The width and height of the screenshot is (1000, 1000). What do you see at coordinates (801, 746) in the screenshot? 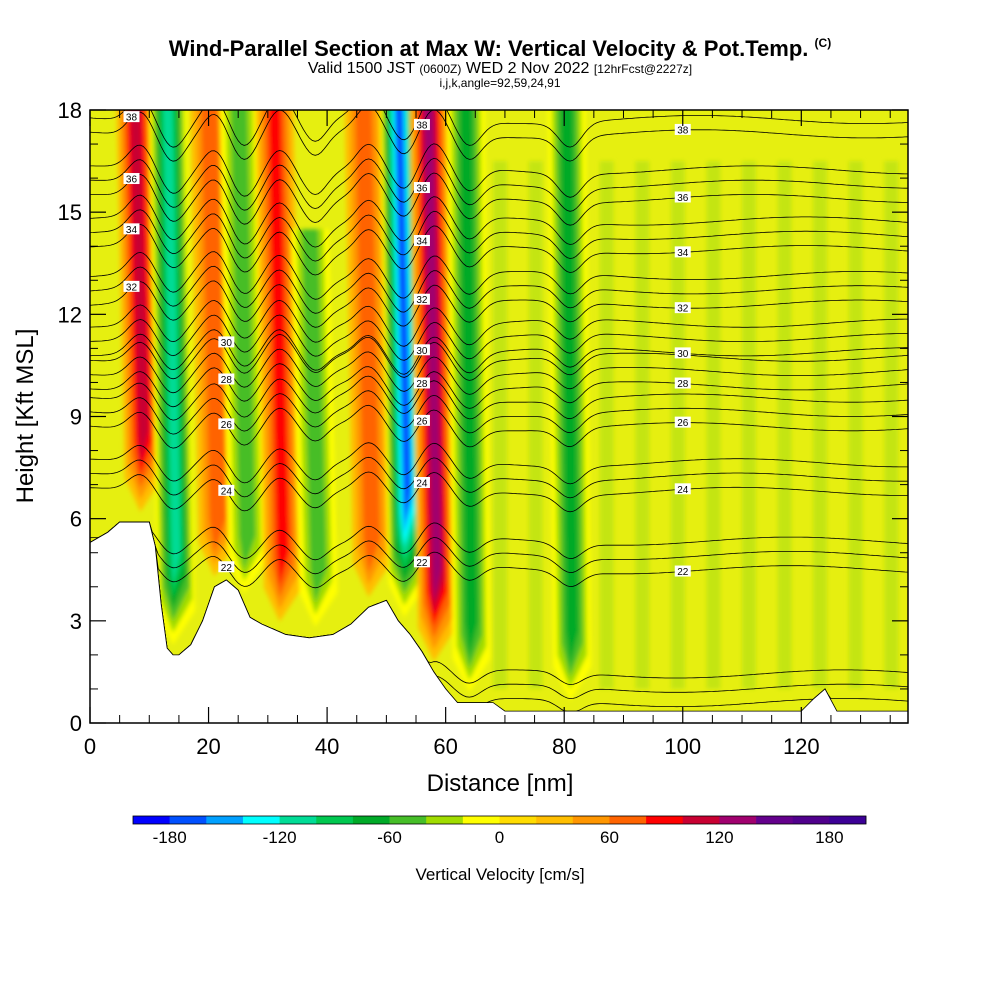
I see `x-tick-label: 120` at bounding box center [801, 746].